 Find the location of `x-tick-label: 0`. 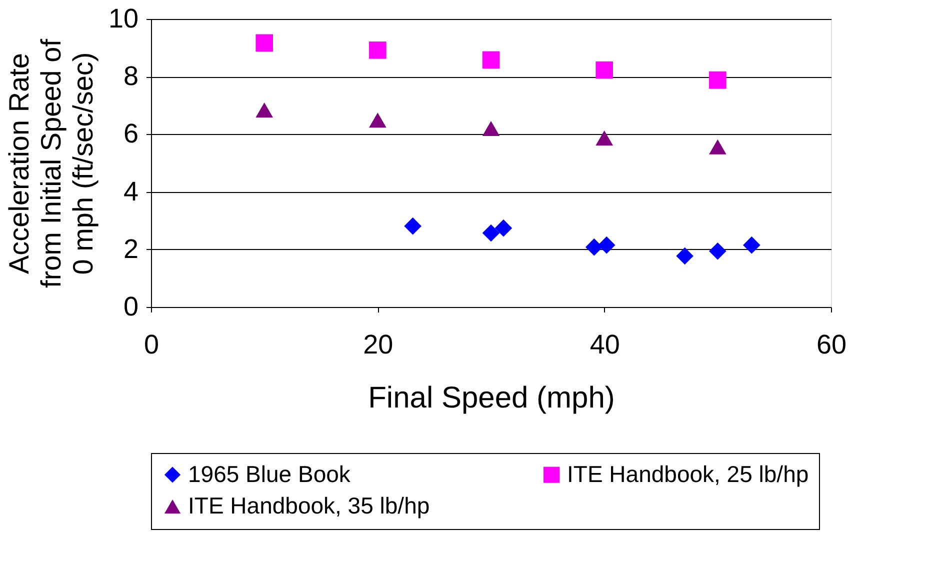

x-tick-label: 0 is located at coordinates (152, 345).